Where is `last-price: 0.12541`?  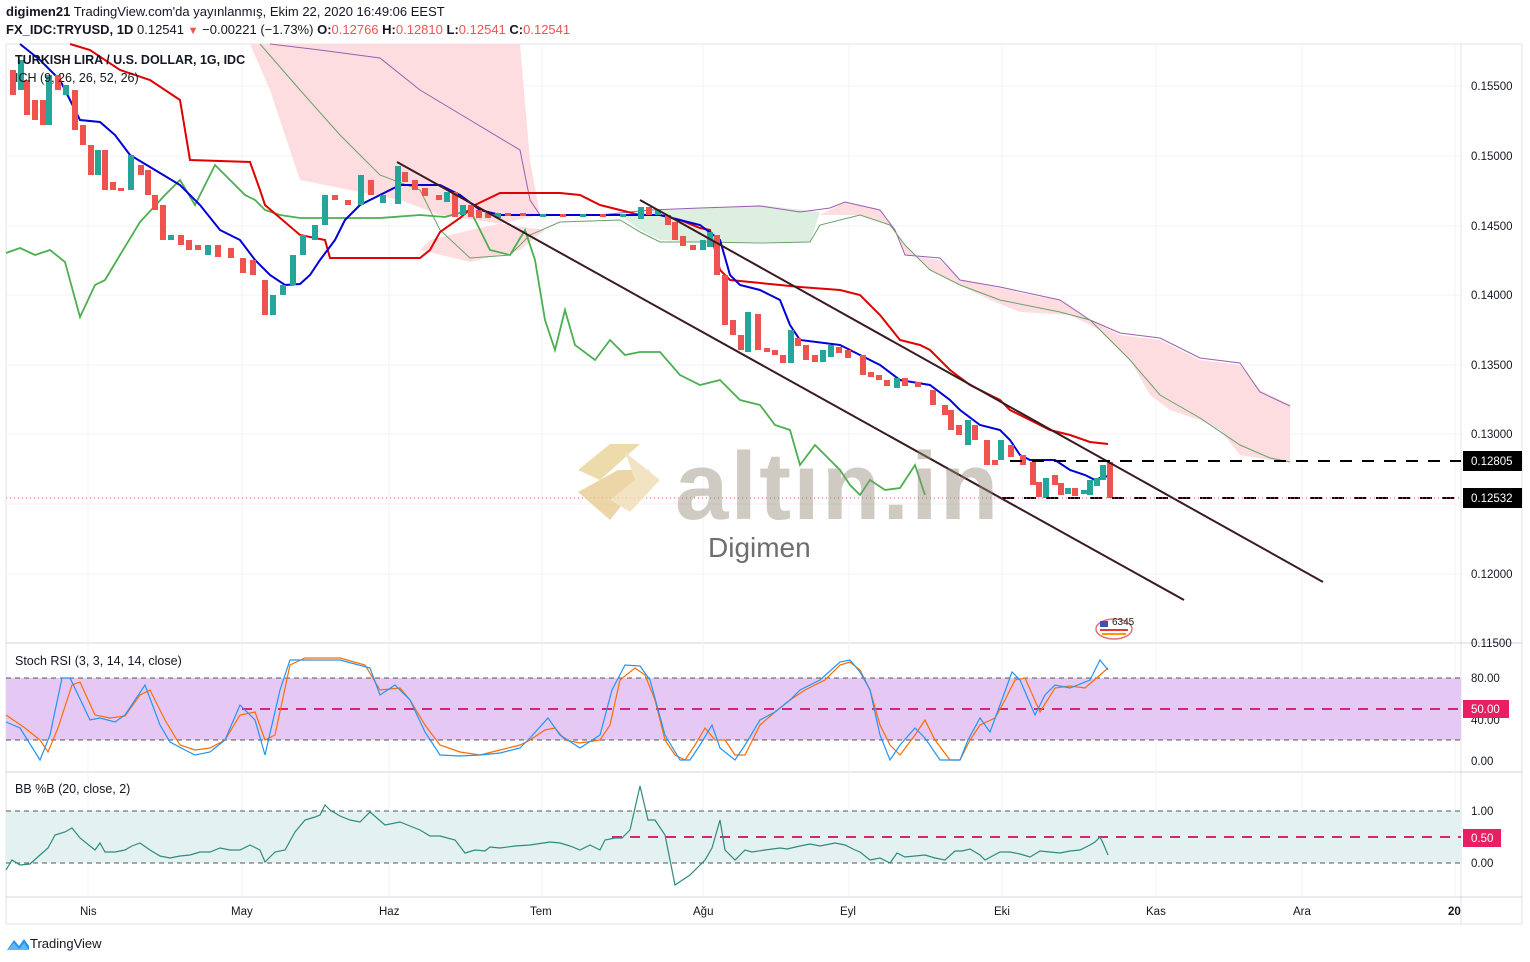 last-price: 0.12541 is located at coordinates (160, 29).